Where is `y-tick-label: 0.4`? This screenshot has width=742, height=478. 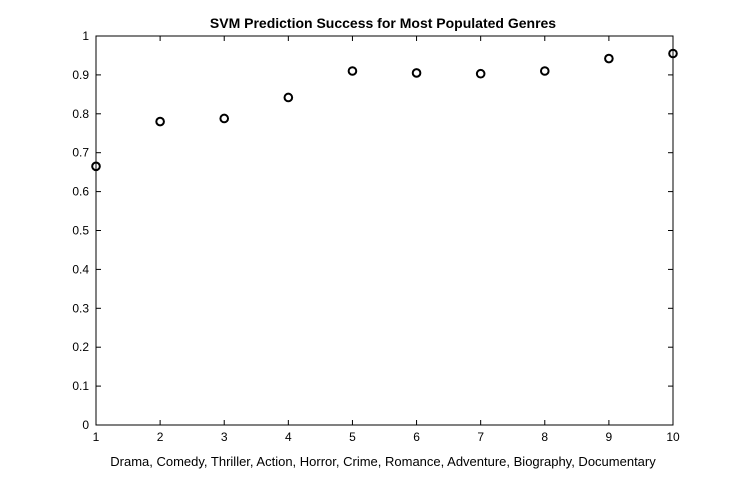 y-tick-label: 0.4 is located at coordinates (80, 269).